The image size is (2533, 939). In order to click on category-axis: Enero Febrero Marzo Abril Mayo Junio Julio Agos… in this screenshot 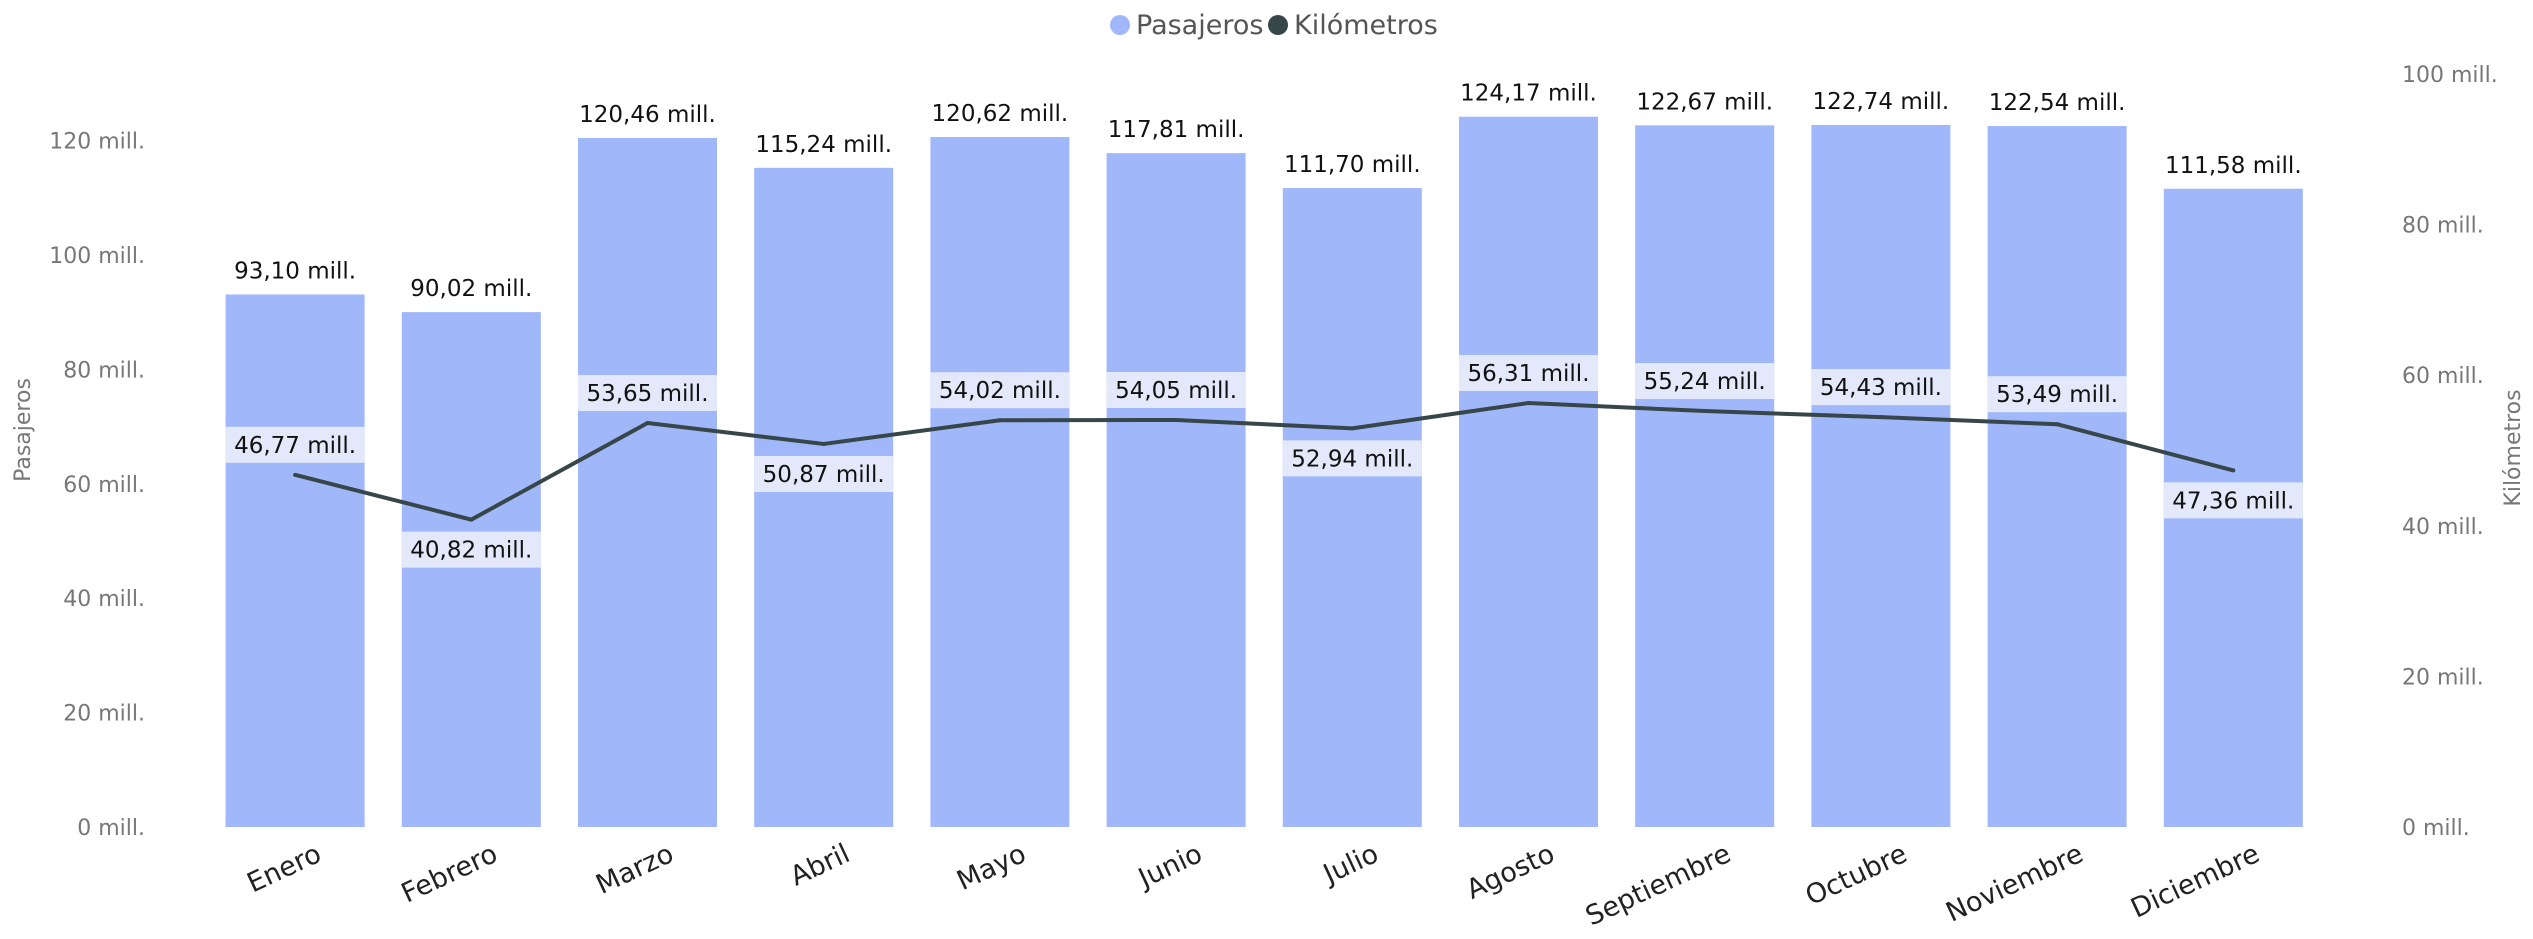, I will do `click(1253, 885)`.